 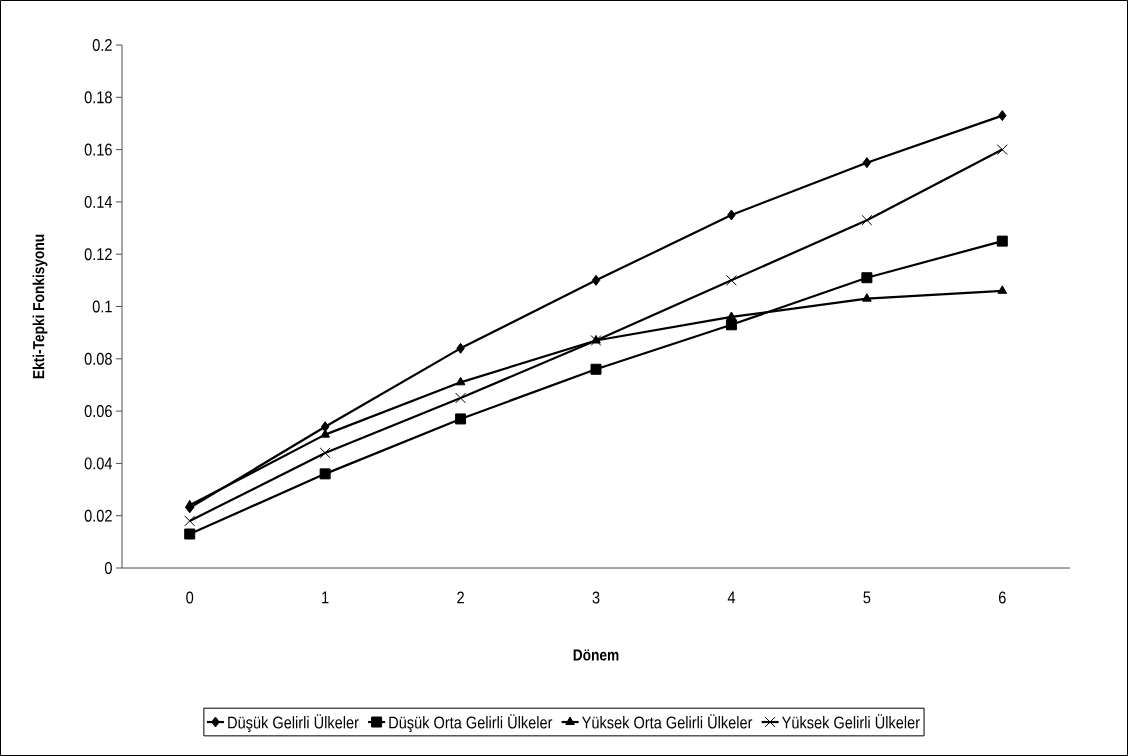 I want to click on x-axis-title: Dönem, so click(x=596, y=655).